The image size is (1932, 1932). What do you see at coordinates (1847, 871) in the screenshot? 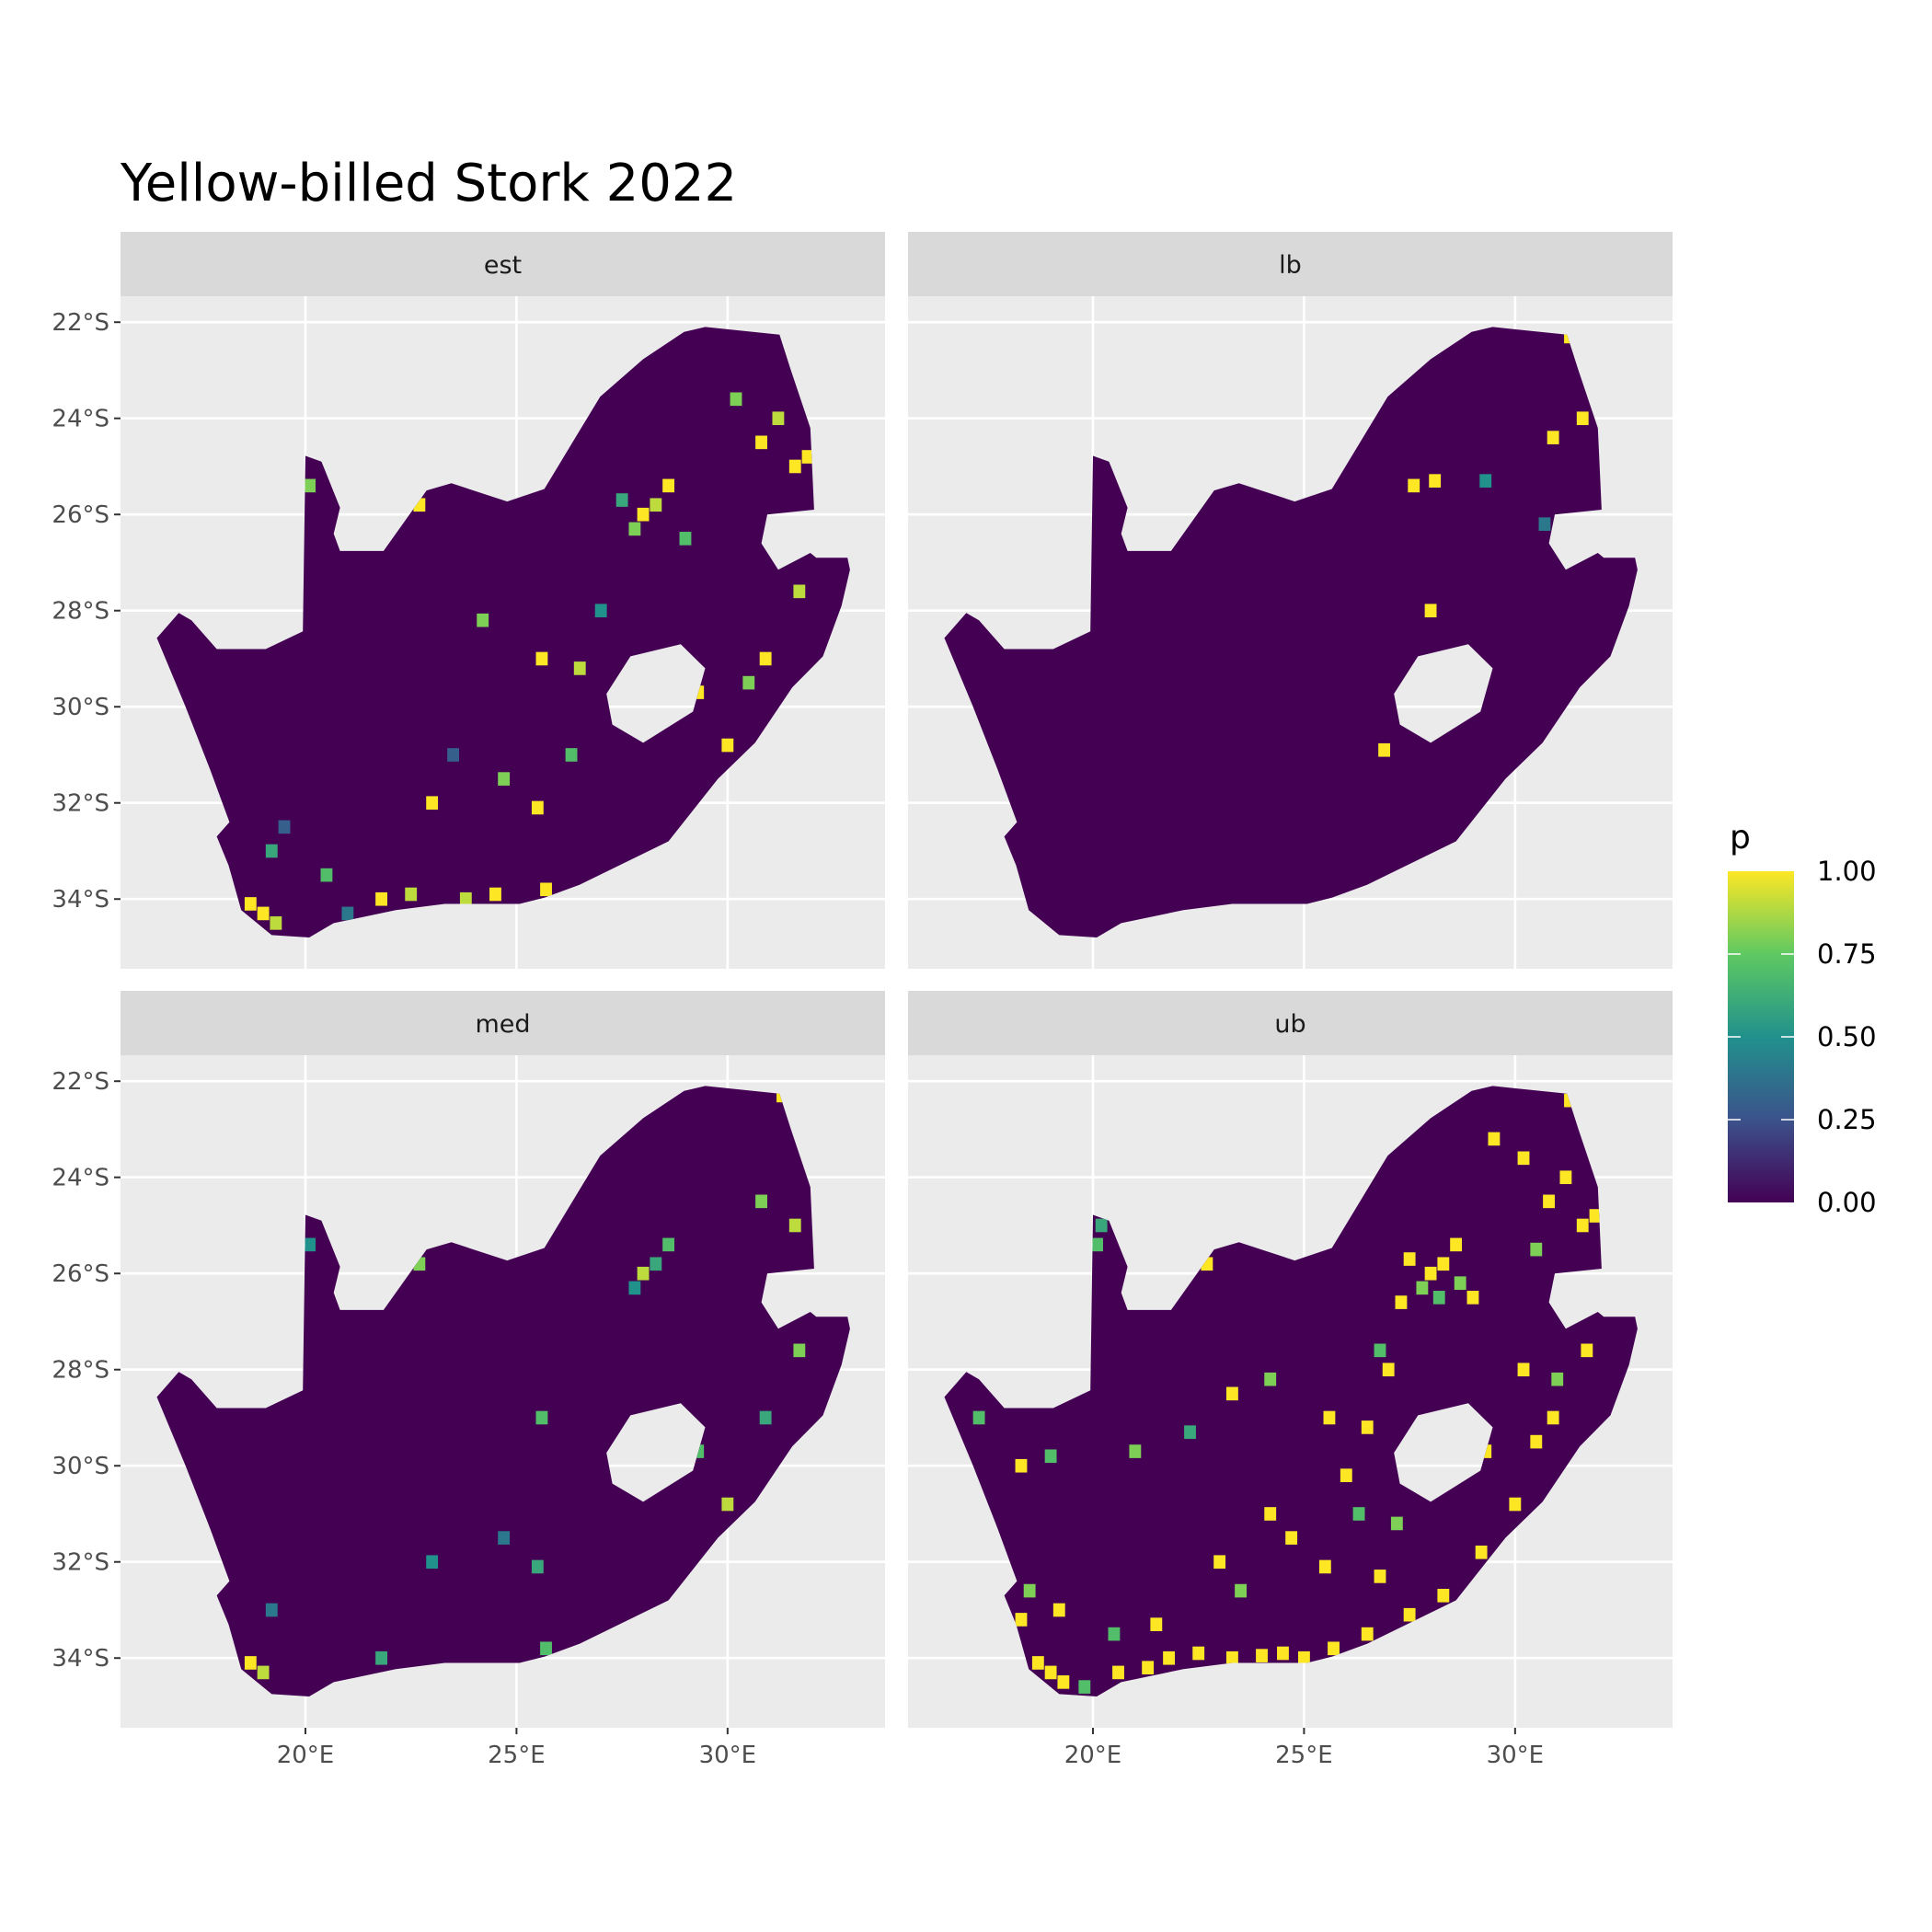
I see `legend-tick-label: 1.00` at bounding box center [1847, 871].